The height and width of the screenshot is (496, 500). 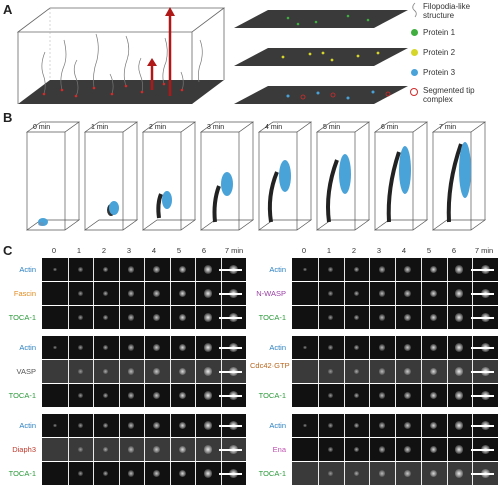 What do you see at coordinates (414, 72) in the screenshot?
I see `protein3-dot-icon` at bounding box center [414, 72].